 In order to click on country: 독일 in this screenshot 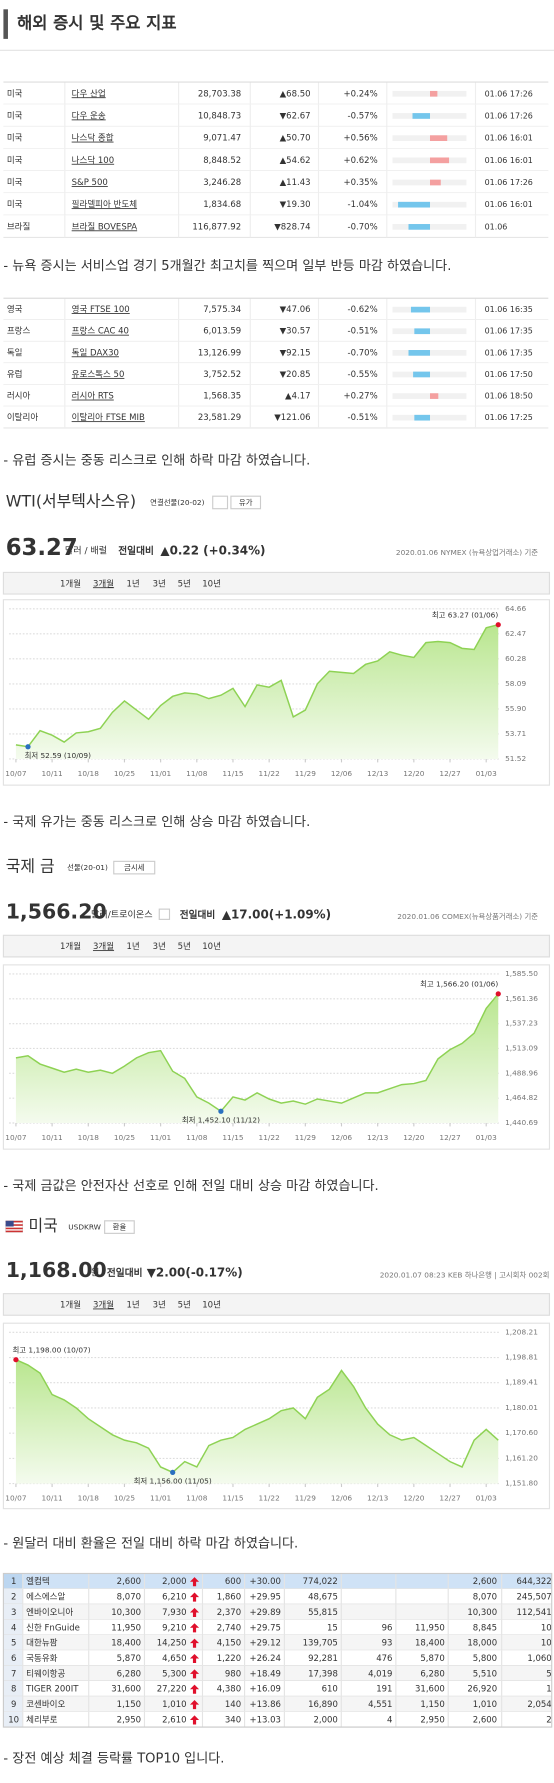, I will do `click(15, 353)`.